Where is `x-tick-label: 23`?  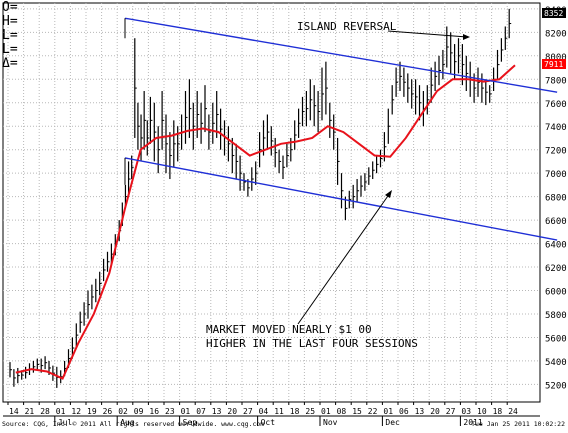
x-tick-label: 23 is located at coordinates (170, 411).